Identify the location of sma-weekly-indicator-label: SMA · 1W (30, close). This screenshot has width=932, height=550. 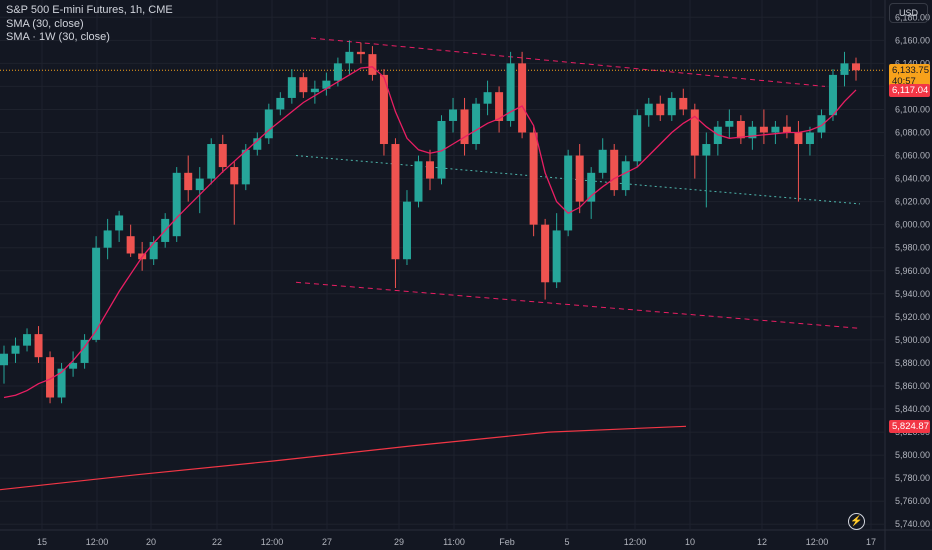
(58, 37).